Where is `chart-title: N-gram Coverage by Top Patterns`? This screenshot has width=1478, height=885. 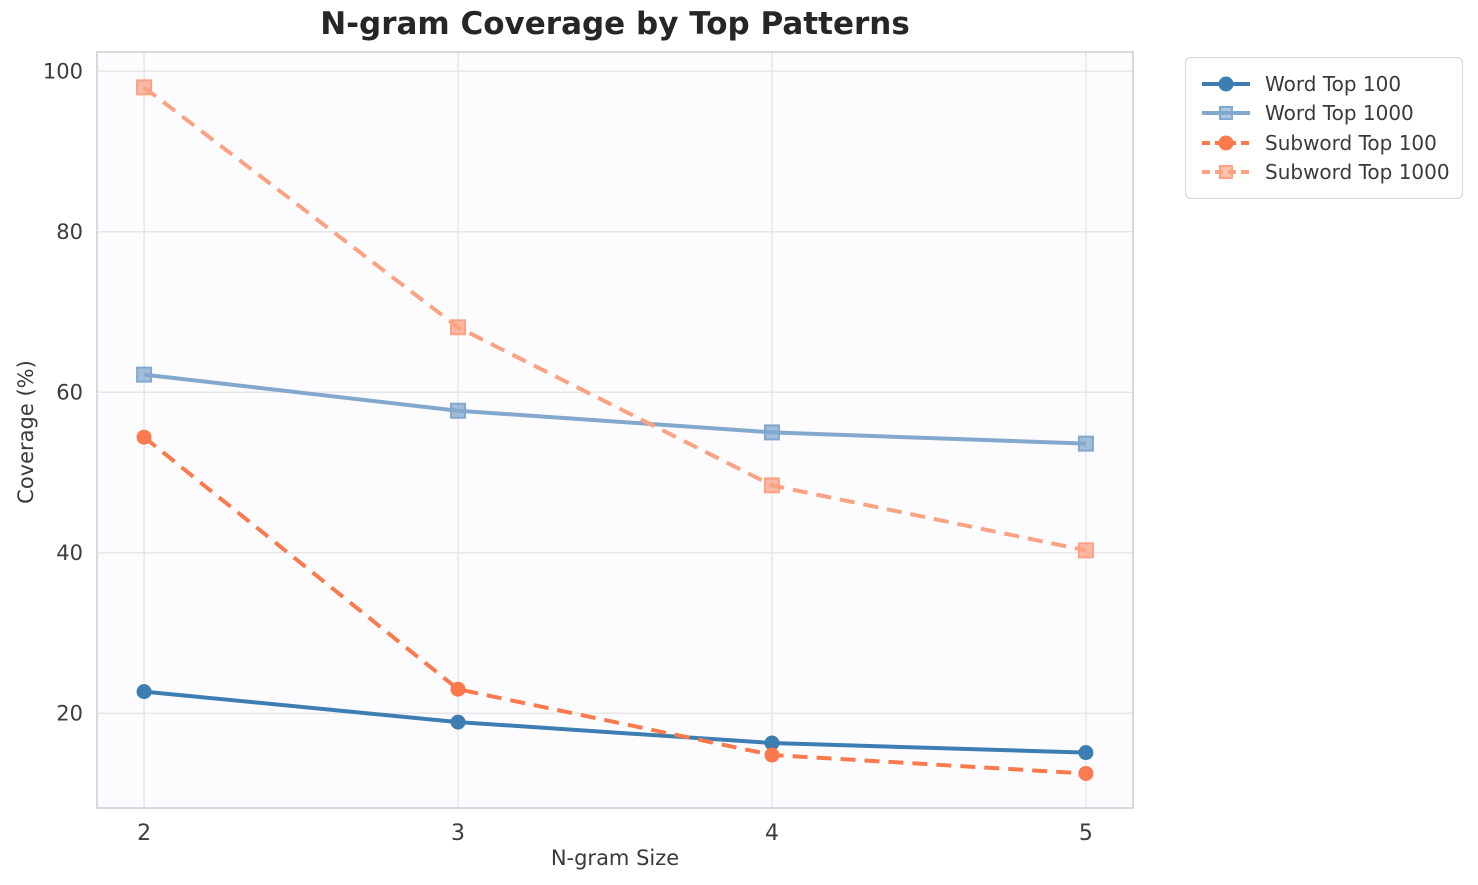
chart-title: N-gram Coverage by Top Patterns is located at coordinates (615, 24).